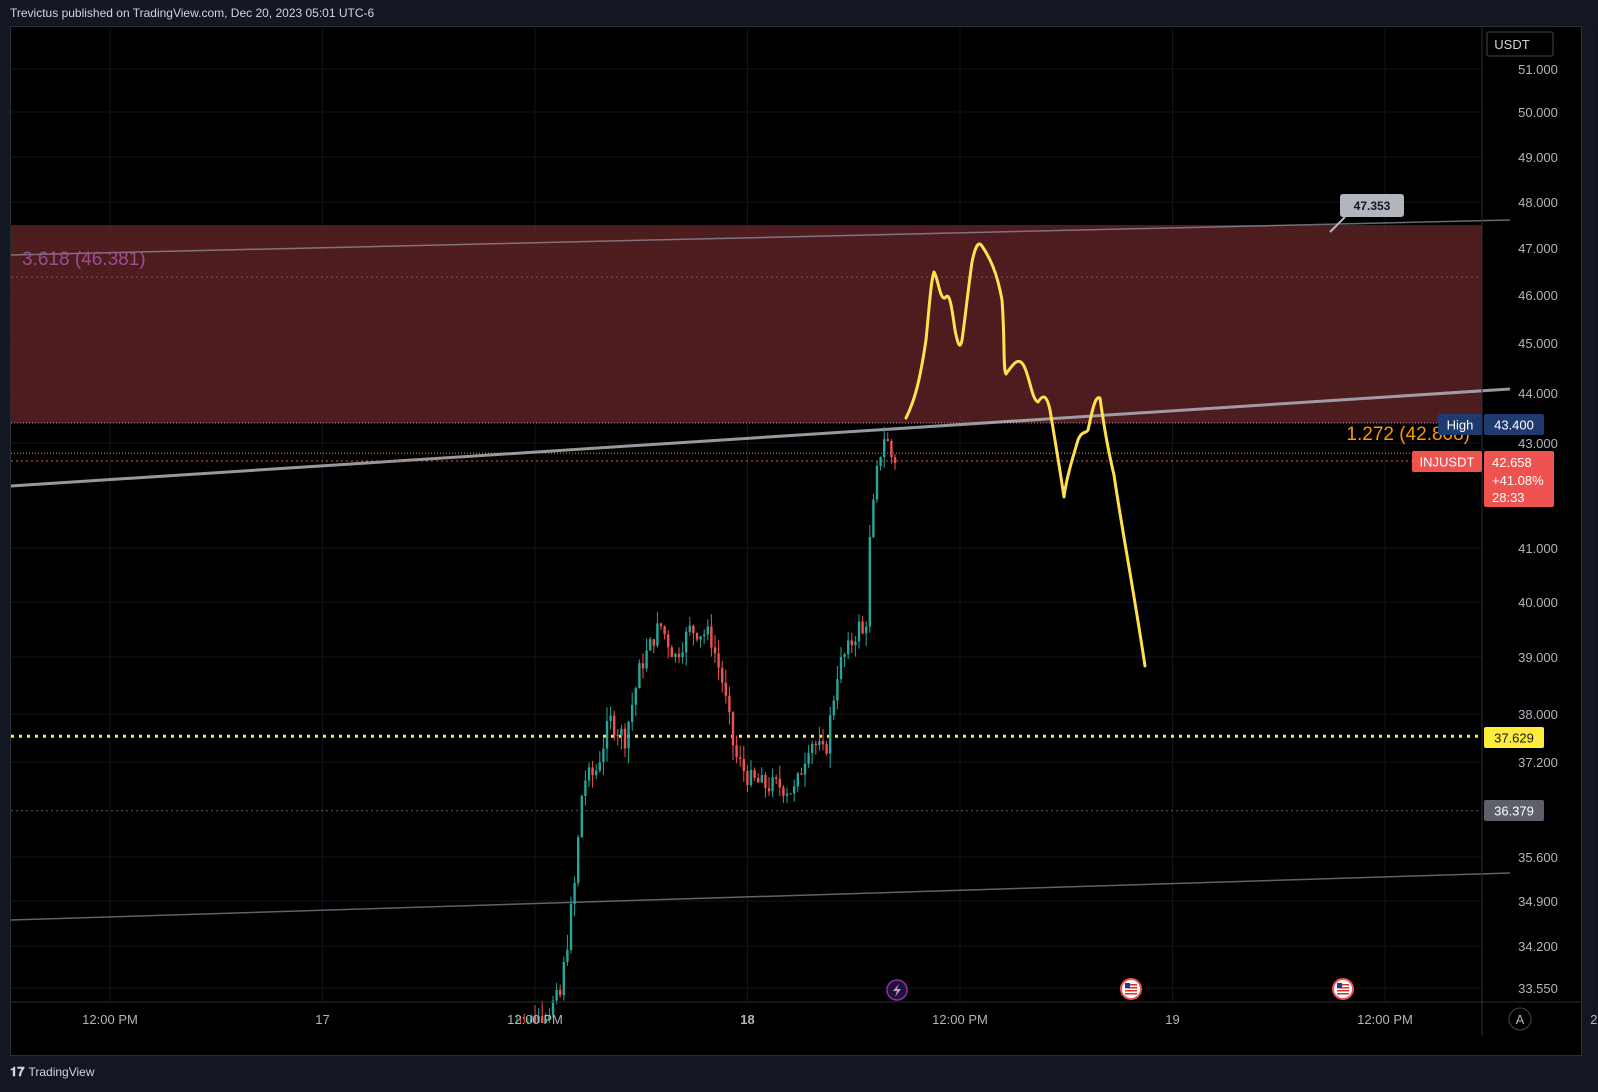 This screenshot has height=1092, width=1598. Describe the element at coordinates (1538, 157) in the screenshot. I see `price-tick-label: 49.000` at that location.